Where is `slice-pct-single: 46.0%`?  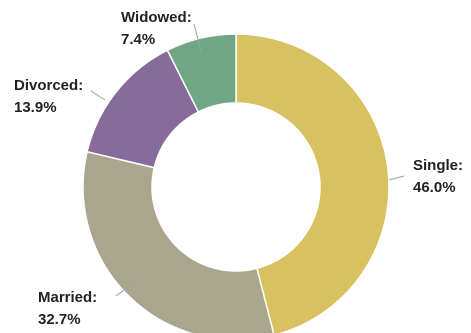
slice-pct-single: 46.0% is located at coordinates (434, 187).